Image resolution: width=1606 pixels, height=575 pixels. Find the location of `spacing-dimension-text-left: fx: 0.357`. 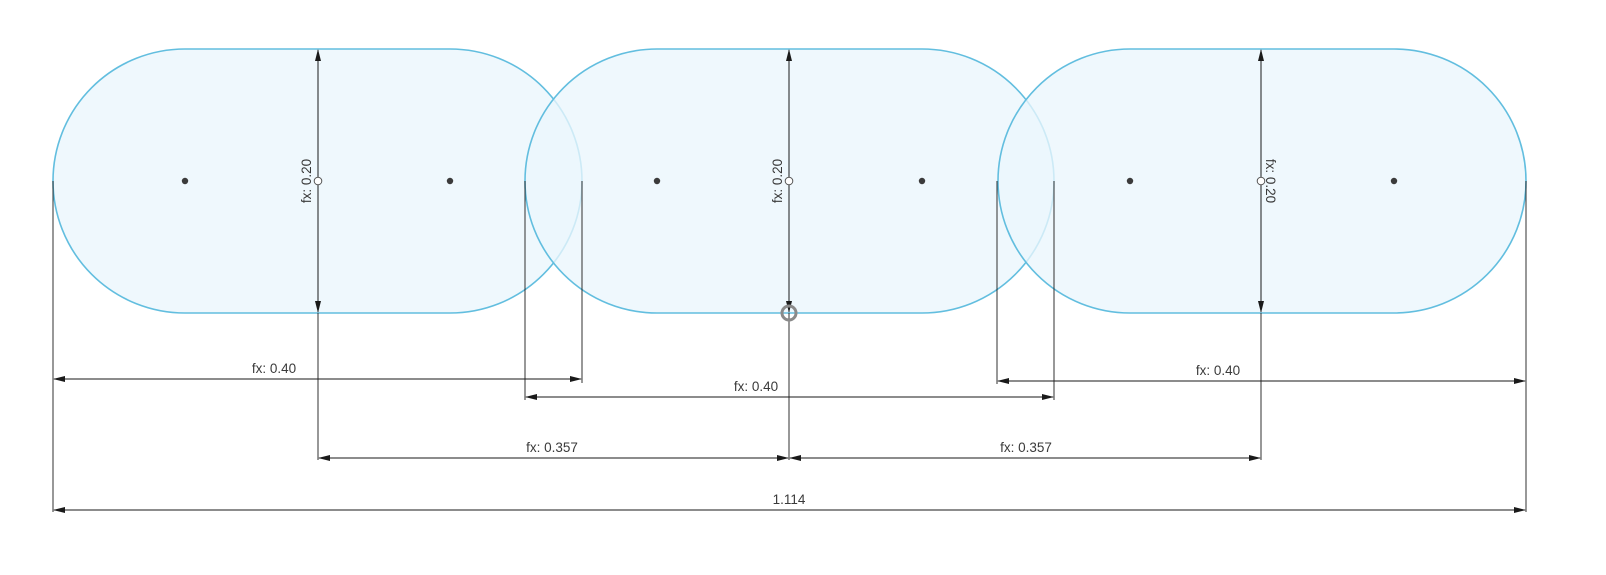

spacing-dimension-text-left: fx: 0.357 is located at coordinates (552, 447).